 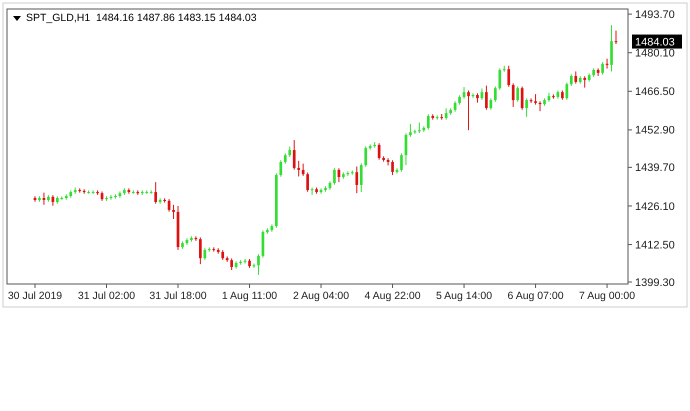 I want to click on x-tick-label: 31 Jul 02:00, so click(x=107, y=296).